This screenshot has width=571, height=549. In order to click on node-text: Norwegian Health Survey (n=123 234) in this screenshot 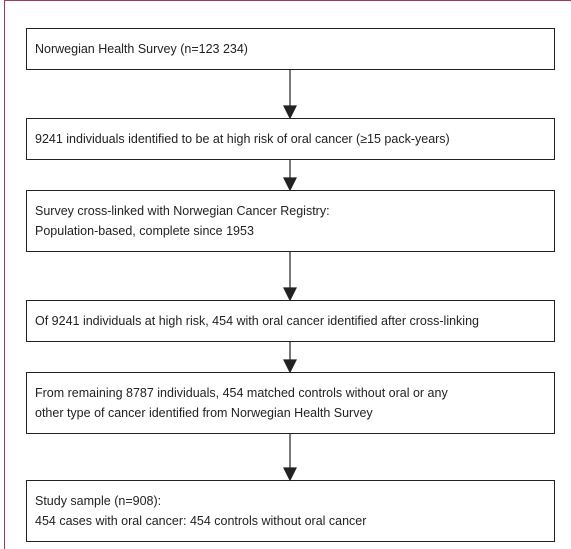, I will do `click(141, 49)`.